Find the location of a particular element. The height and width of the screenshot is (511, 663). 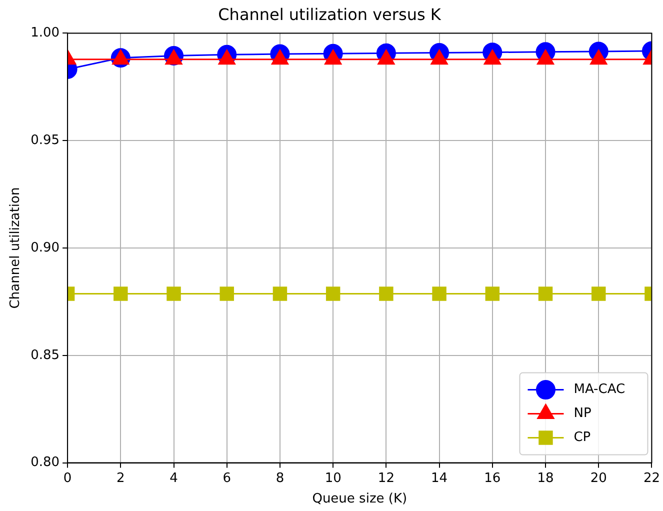

x-tick-label: 14 is located at coordinates (439, 478).